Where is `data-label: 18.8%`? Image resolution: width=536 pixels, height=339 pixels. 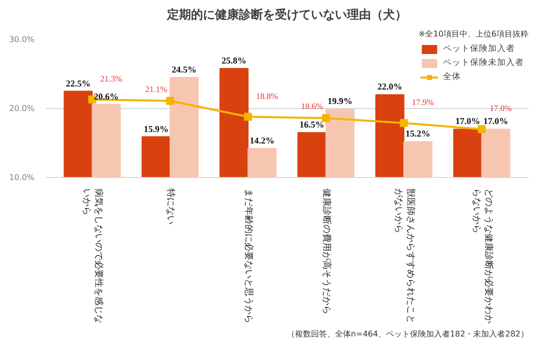 data-label: 18.8% is located at coordinates (267, 95).